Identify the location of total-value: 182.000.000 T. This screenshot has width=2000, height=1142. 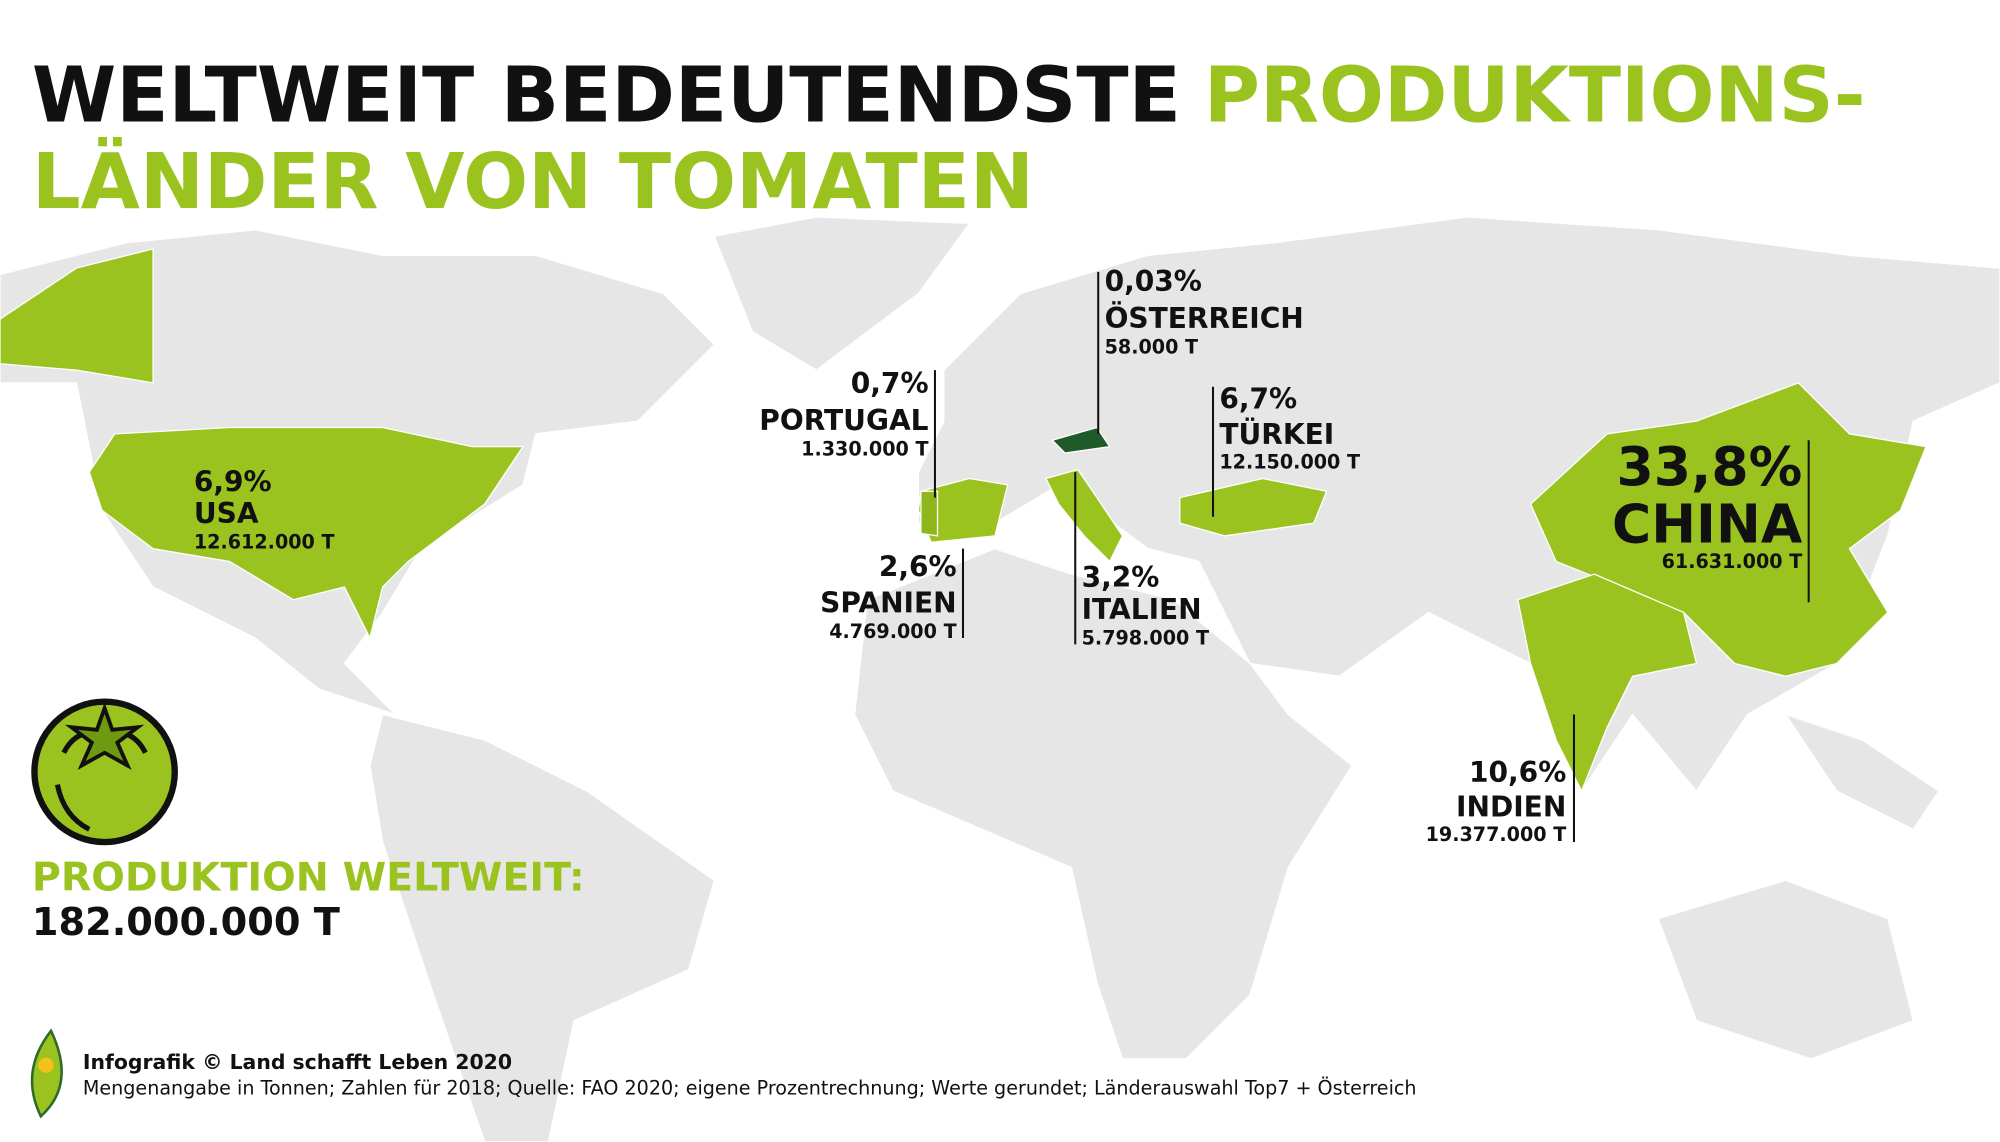
(186, 922).